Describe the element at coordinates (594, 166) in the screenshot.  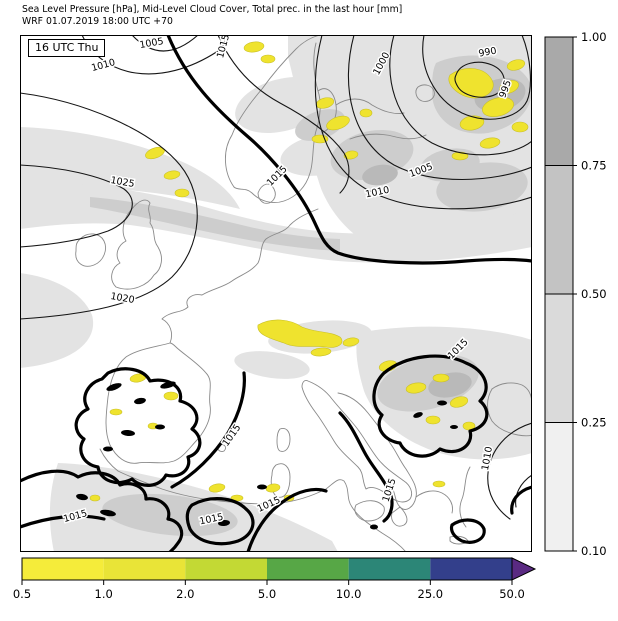
I see `cloud-cbar-tick-label: 0.75` at that location.